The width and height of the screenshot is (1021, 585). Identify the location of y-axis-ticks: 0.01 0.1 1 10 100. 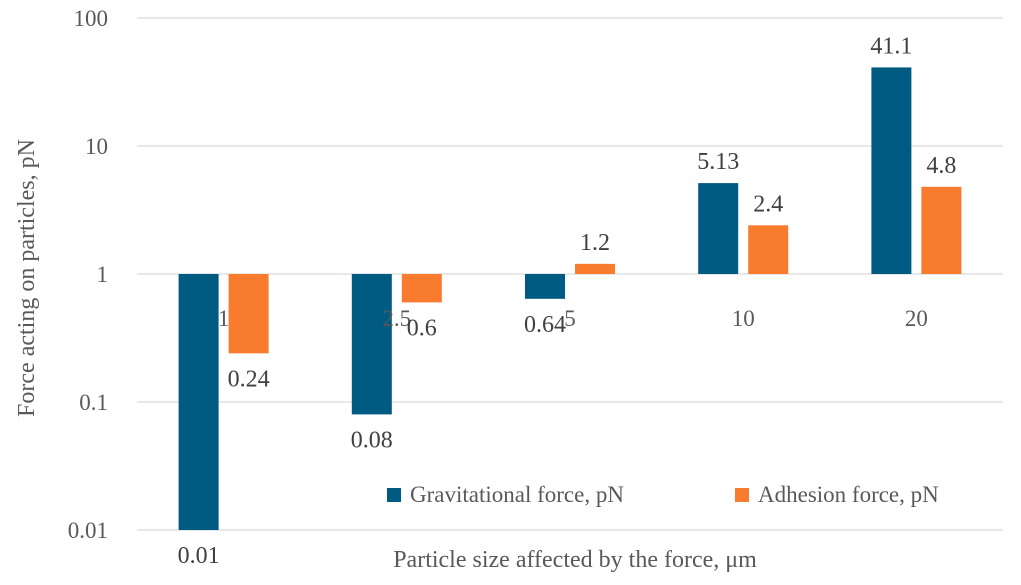
(88, 274).